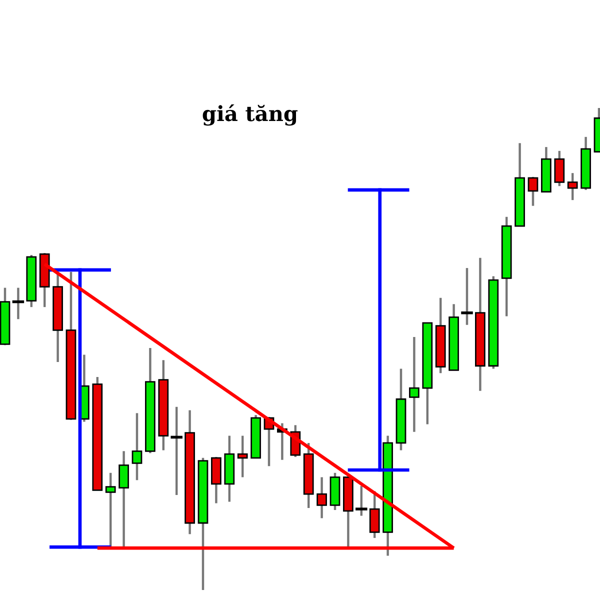 The image size is (600, 600). I want to click on chart-title: giá tăng, so click(250, 115).